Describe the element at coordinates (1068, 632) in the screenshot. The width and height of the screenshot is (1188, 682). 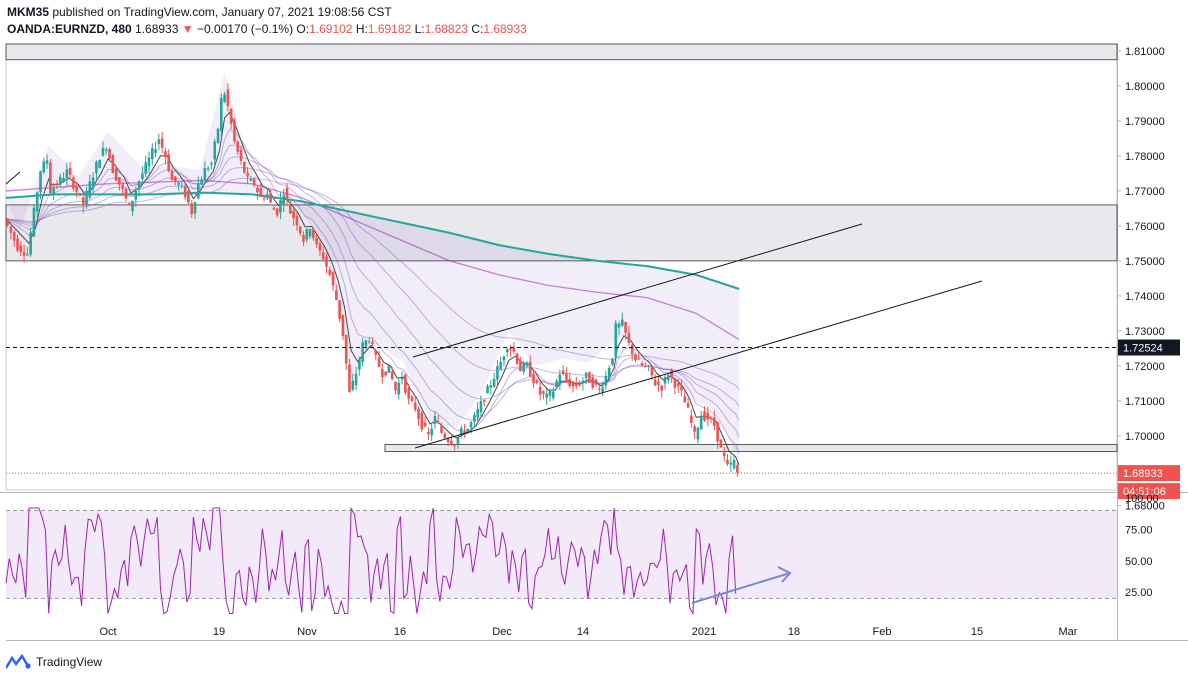
I see `time-tick-label: Mar` at that location.